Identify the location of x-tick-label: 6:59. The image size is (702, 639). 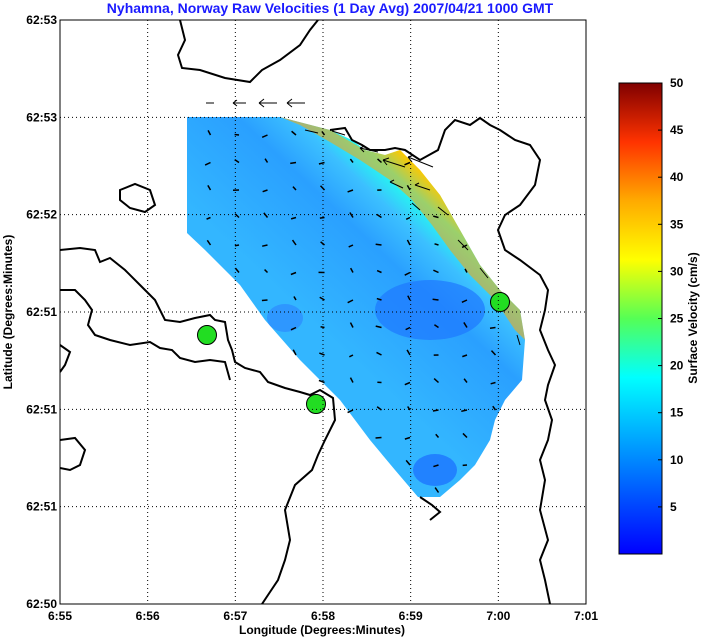
(411, 616).